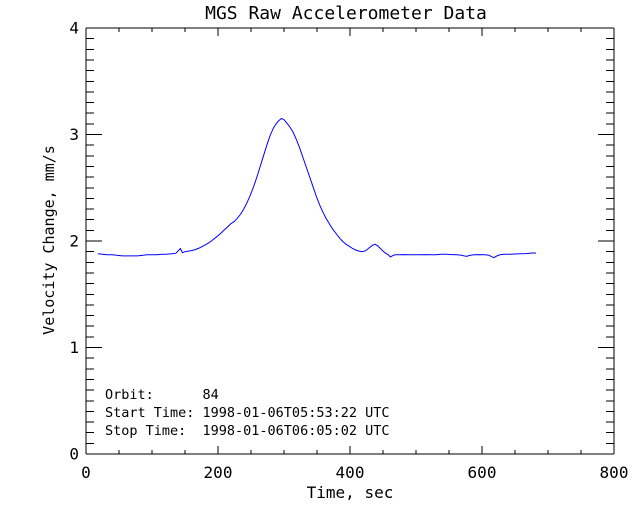 This screenshot has height=512, width=640. I want to click on y-tick-label: 0, so click(74, 454).